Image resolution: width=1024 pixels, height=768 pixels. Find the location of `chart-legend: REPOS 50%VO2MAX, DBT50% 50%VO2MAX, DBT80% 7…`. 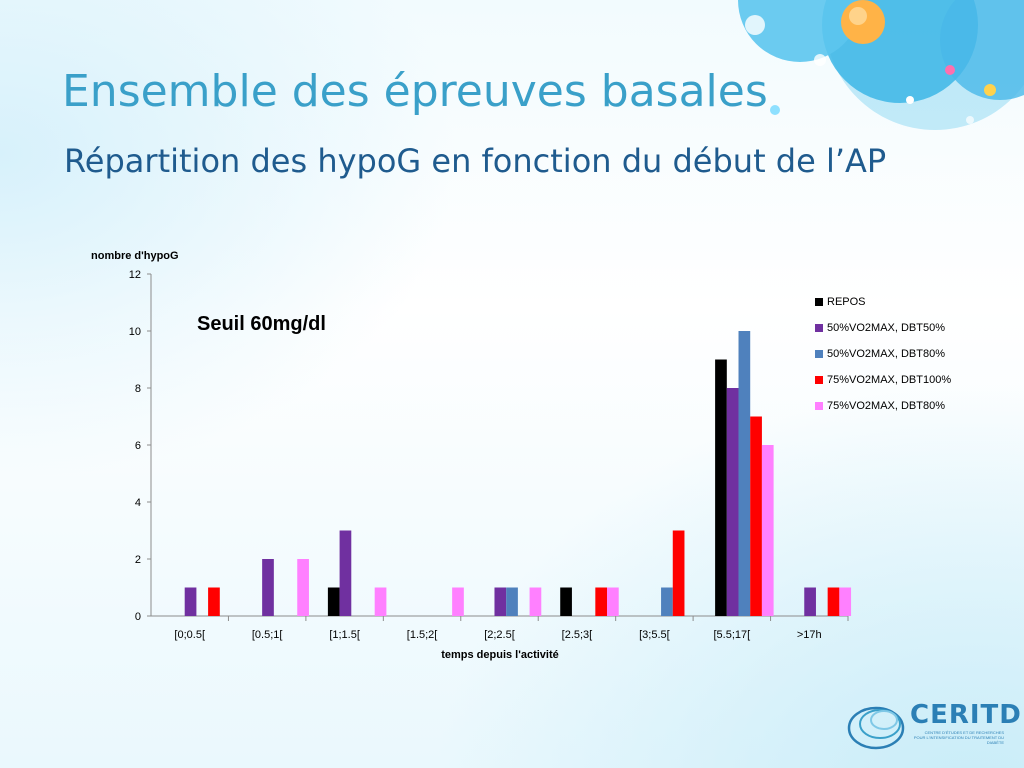

chart-legend: REPOS 50%VO2MAX, DBT50% 50%VO2MAX, DBT80% 7… is located at coordinates (883, 354).